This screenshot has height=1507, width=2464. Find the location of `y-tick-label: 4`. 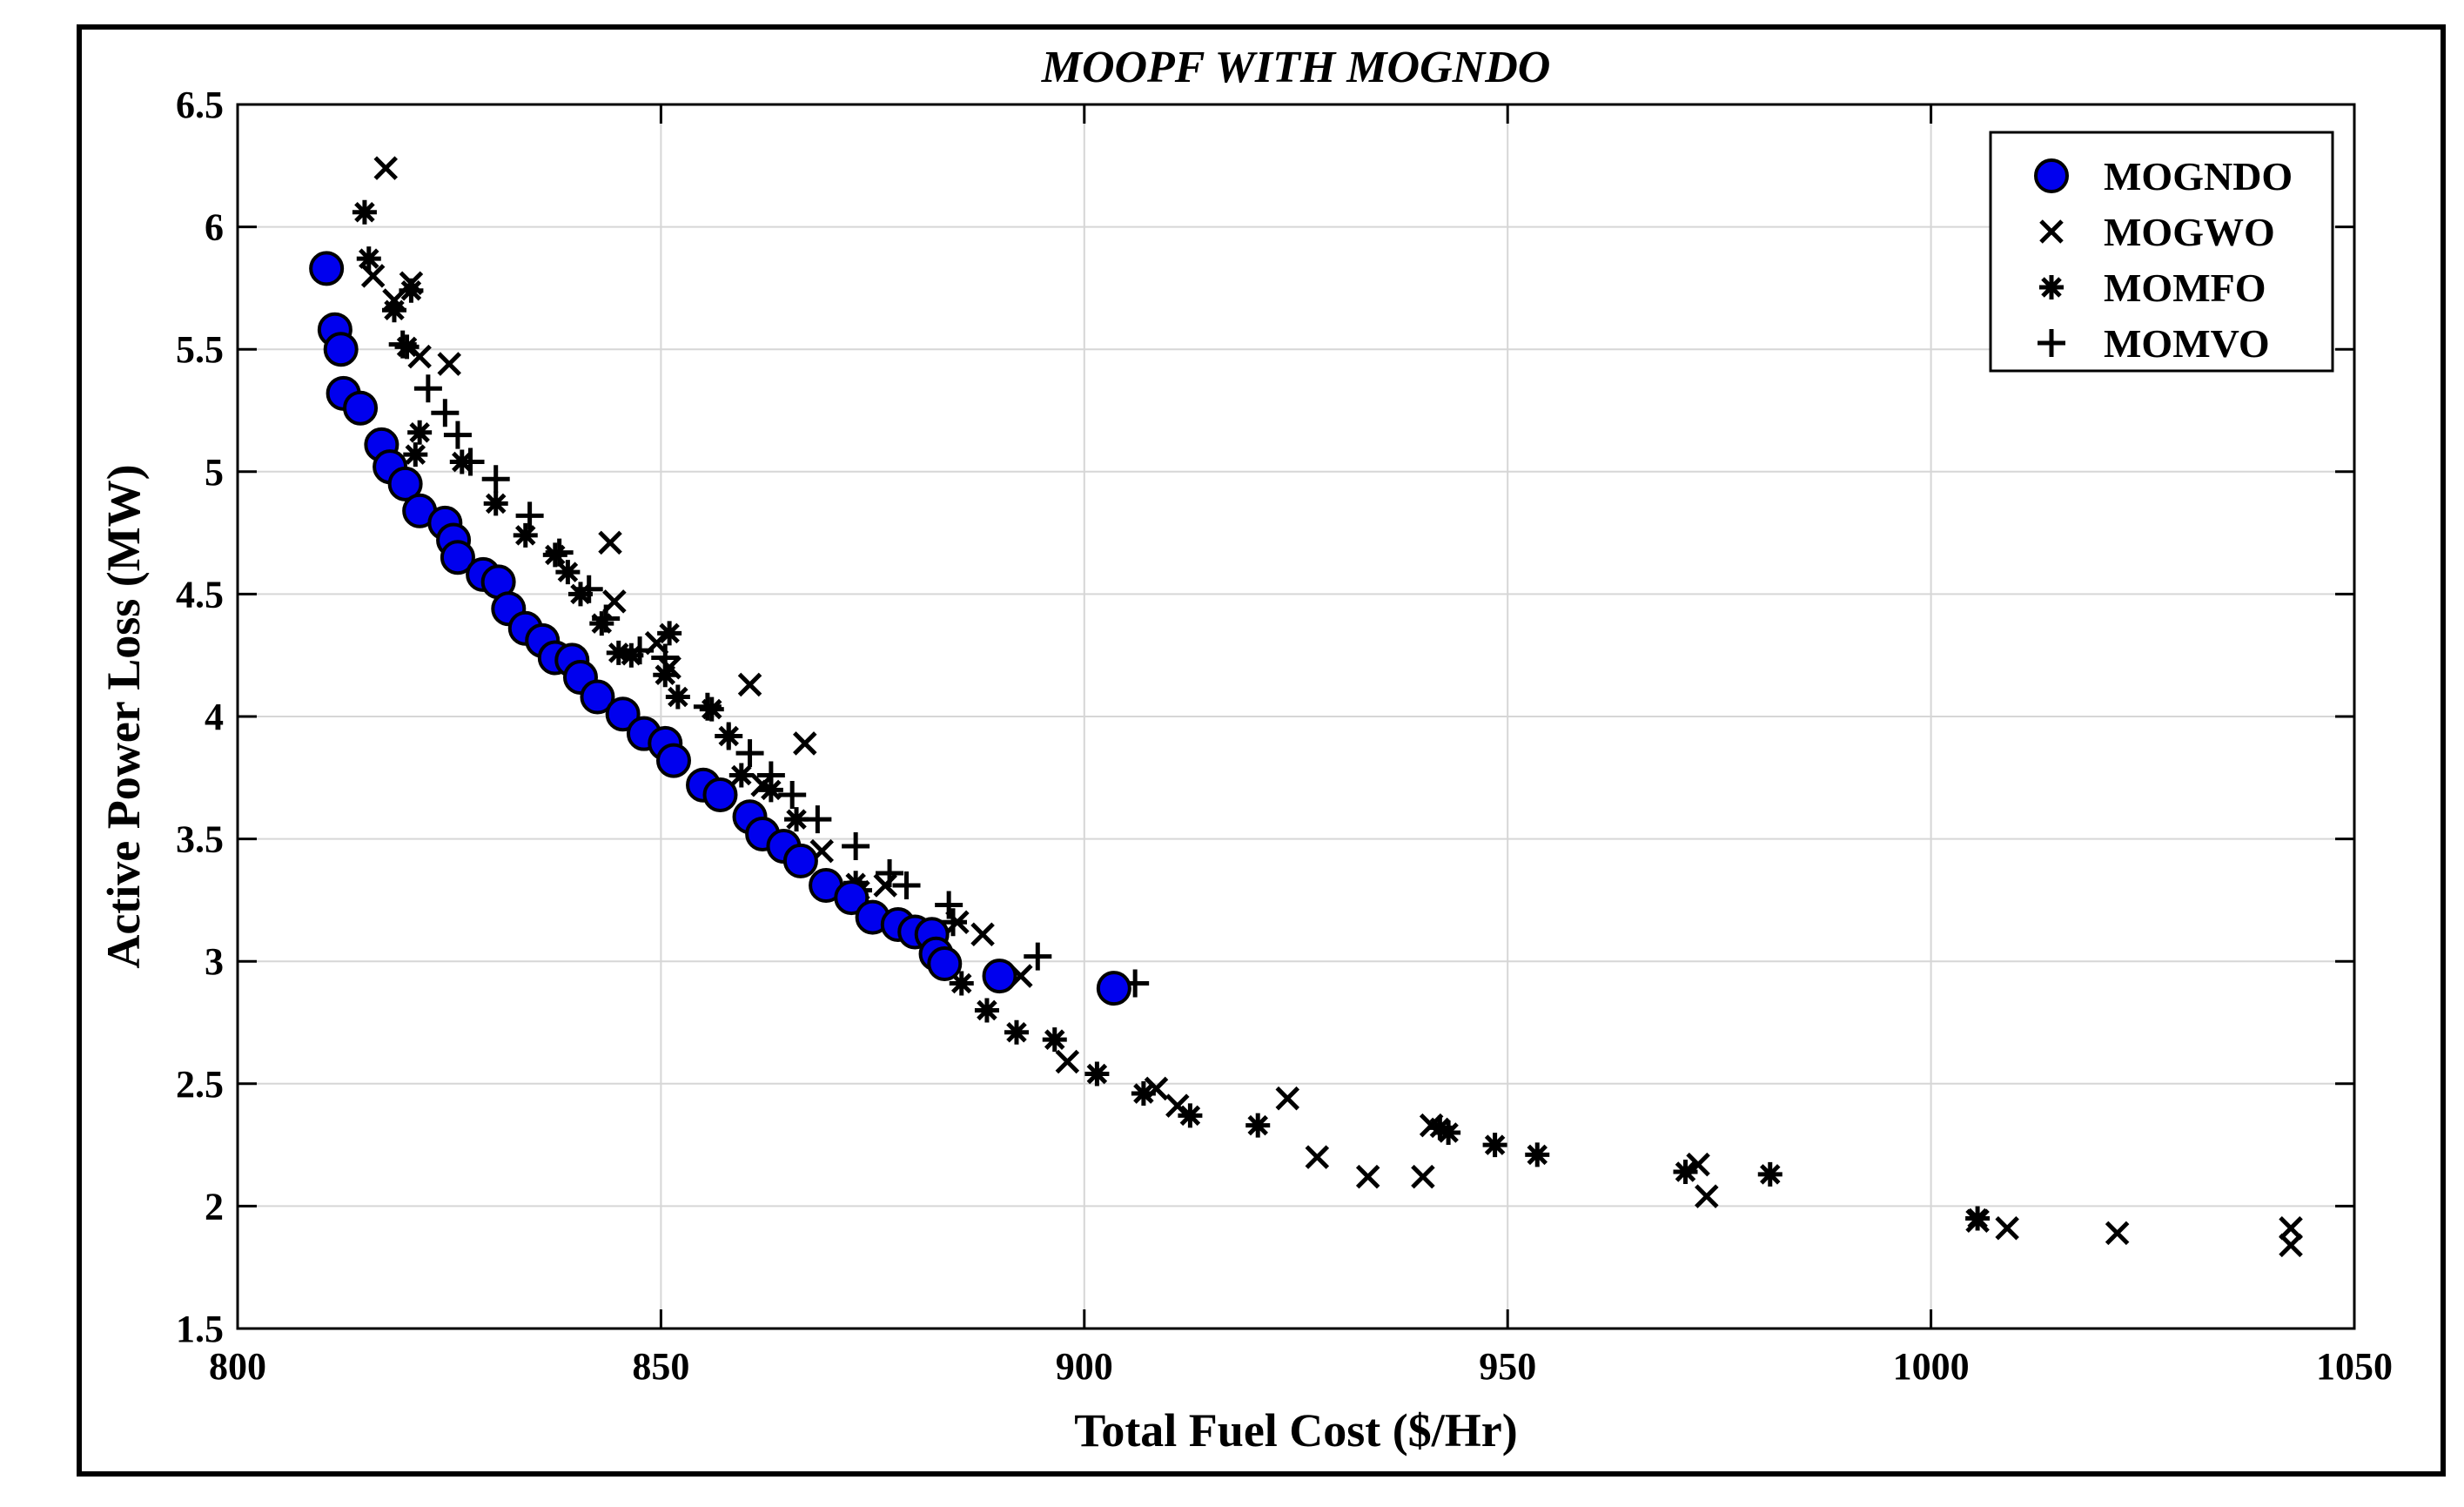

y-tick-label: 4 is located at coordinates (214, 717).